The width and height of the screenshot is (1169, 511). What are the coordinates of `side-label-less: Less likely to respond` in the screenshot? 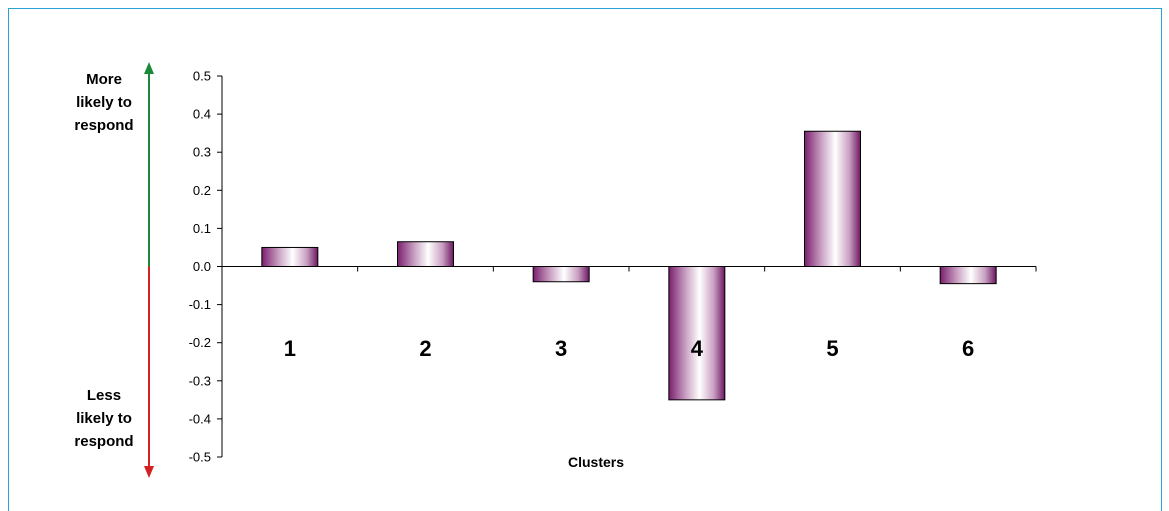 It's located at (103, 418).